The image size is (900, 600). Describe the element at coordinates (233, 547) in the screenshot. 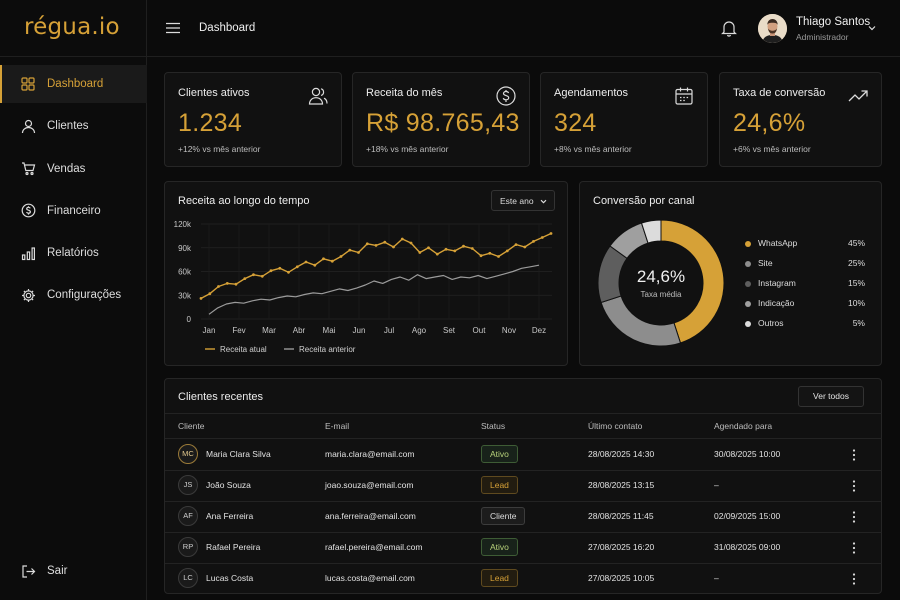

I see `client-name: Rafael Pereira` at that location.